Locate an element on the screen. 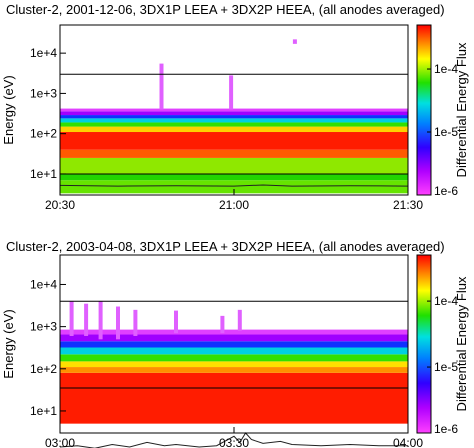 This screenshot has width=474, height=448. boundary-lines is located at coordinates (234, 344).